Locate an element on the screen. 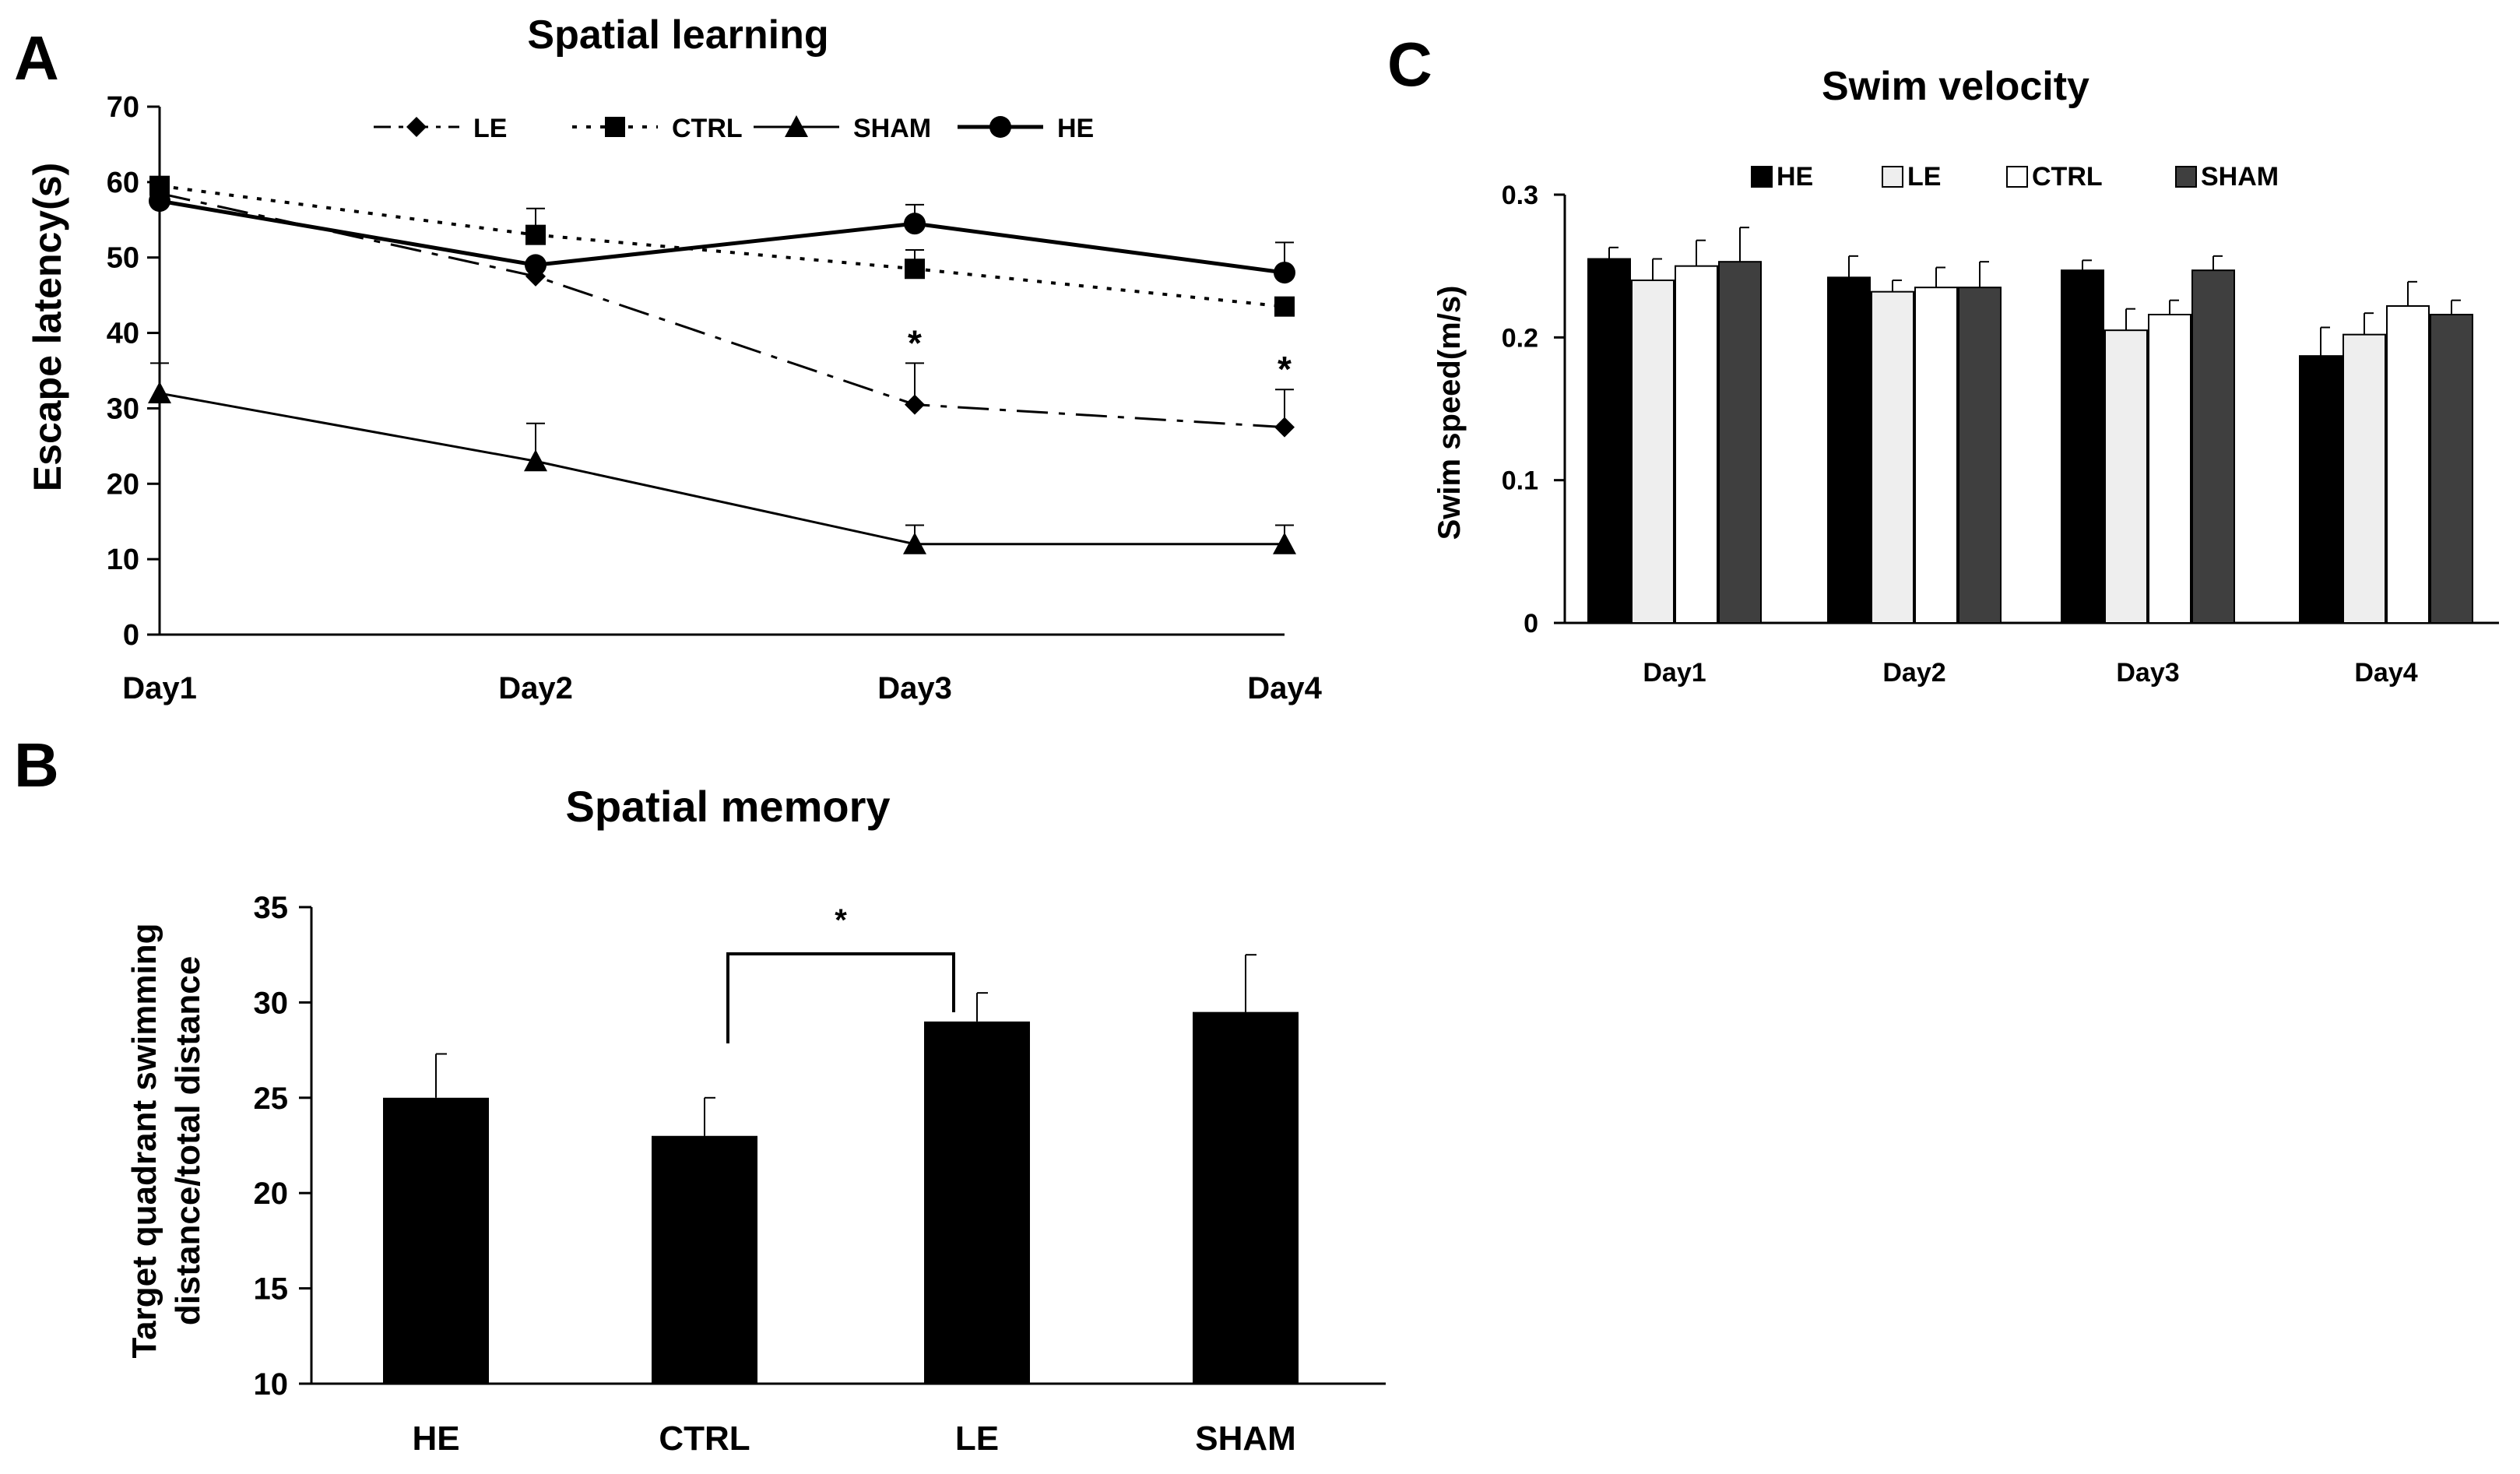 The height and width of the screenshot is (1474, 2520). panel-c-letter: C is located at coordinates (1410, 64).